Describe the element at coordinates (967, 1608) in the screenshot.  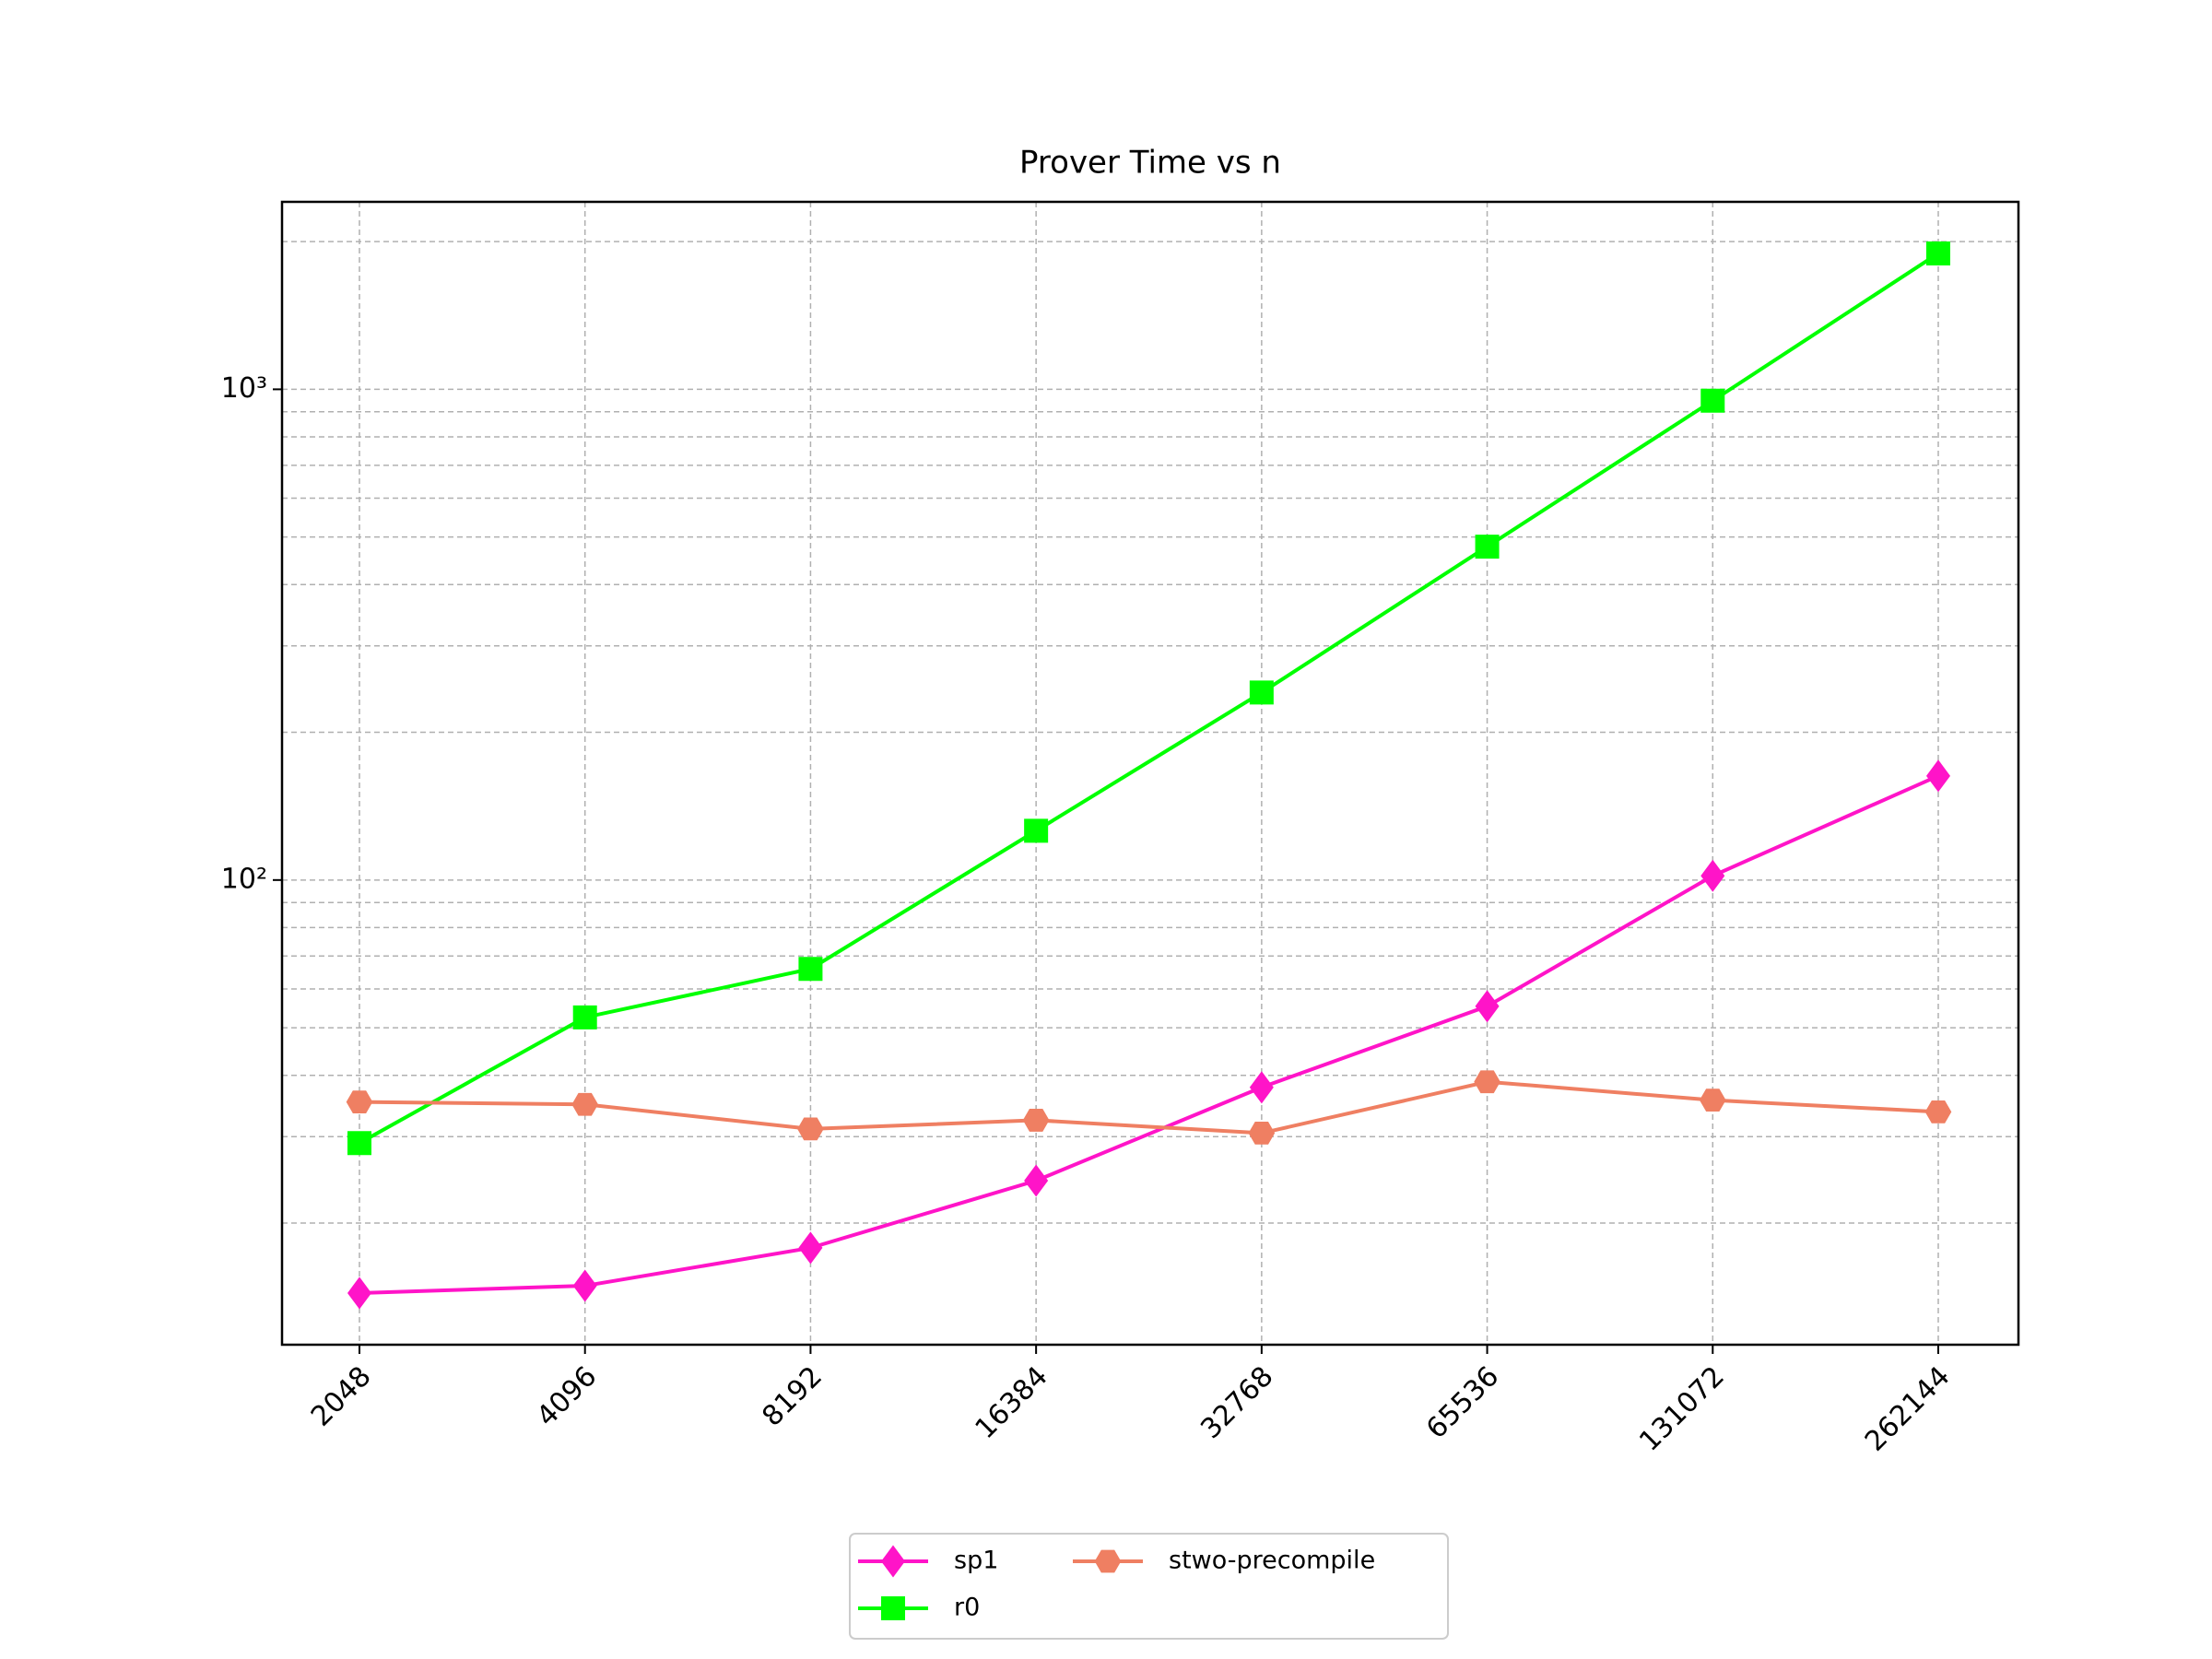
I see `legend-label: r0` at that location.